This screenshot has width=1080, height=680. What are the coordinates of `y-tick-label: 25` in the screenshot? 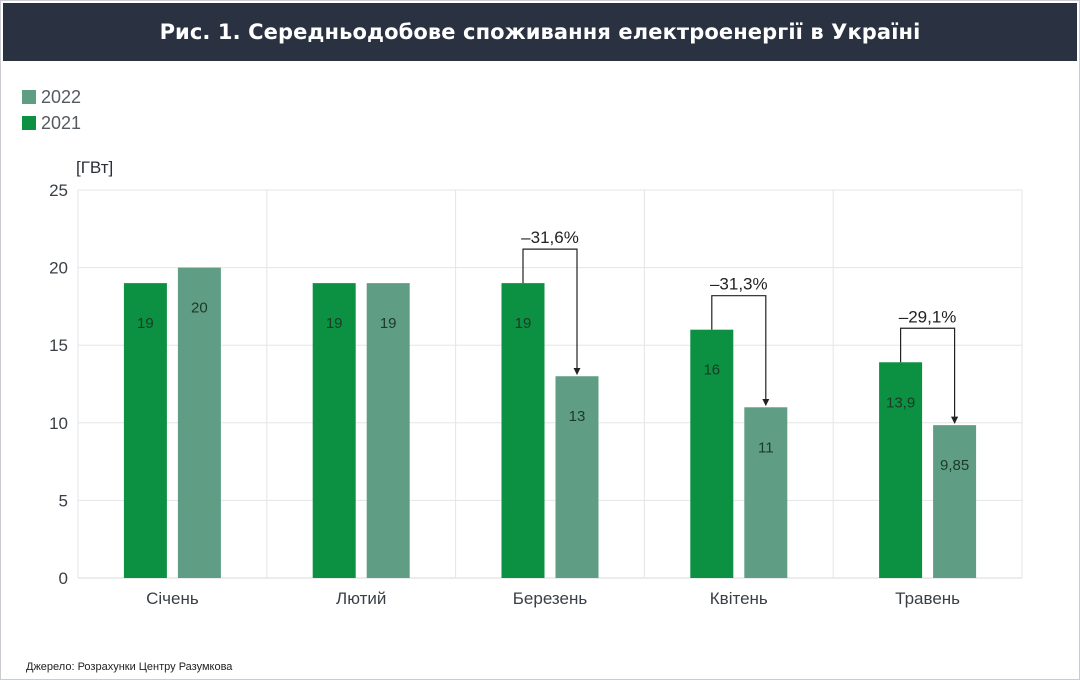 It's located at (58, 190).